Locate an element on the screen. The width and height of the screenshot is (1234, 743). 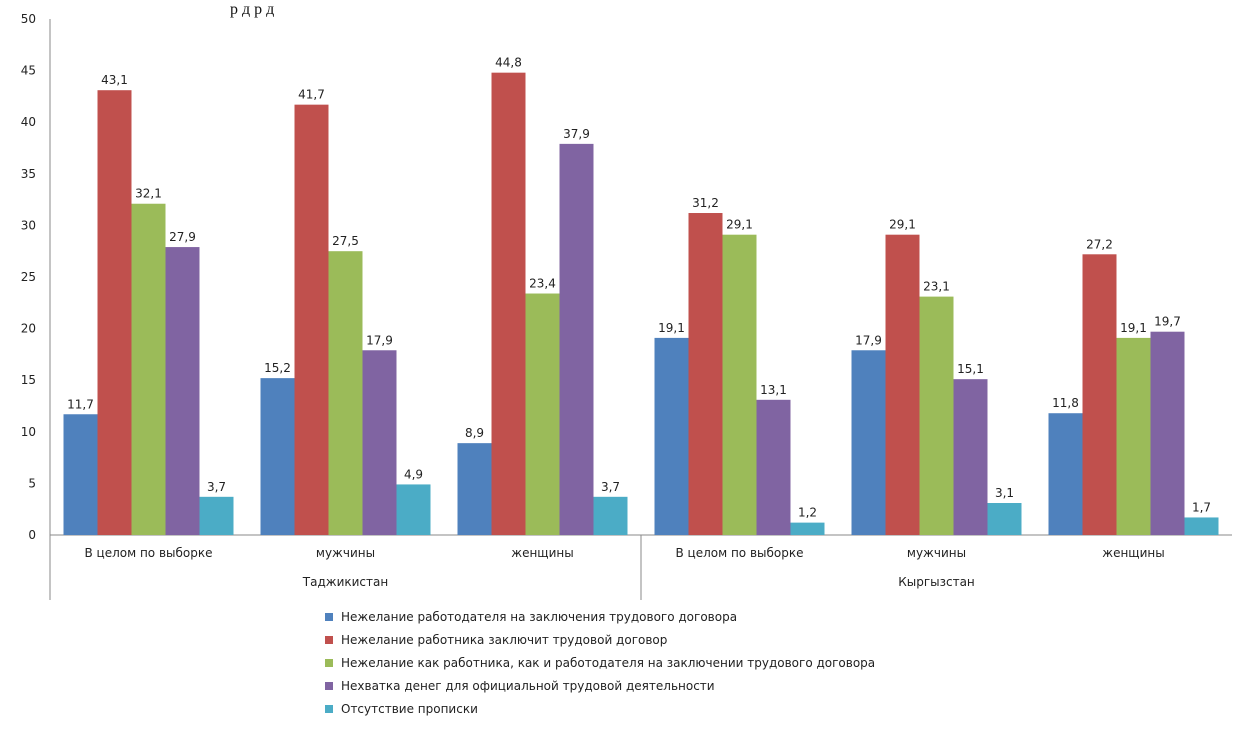
chart-title: р д р д is located at coordinates (252, 9).